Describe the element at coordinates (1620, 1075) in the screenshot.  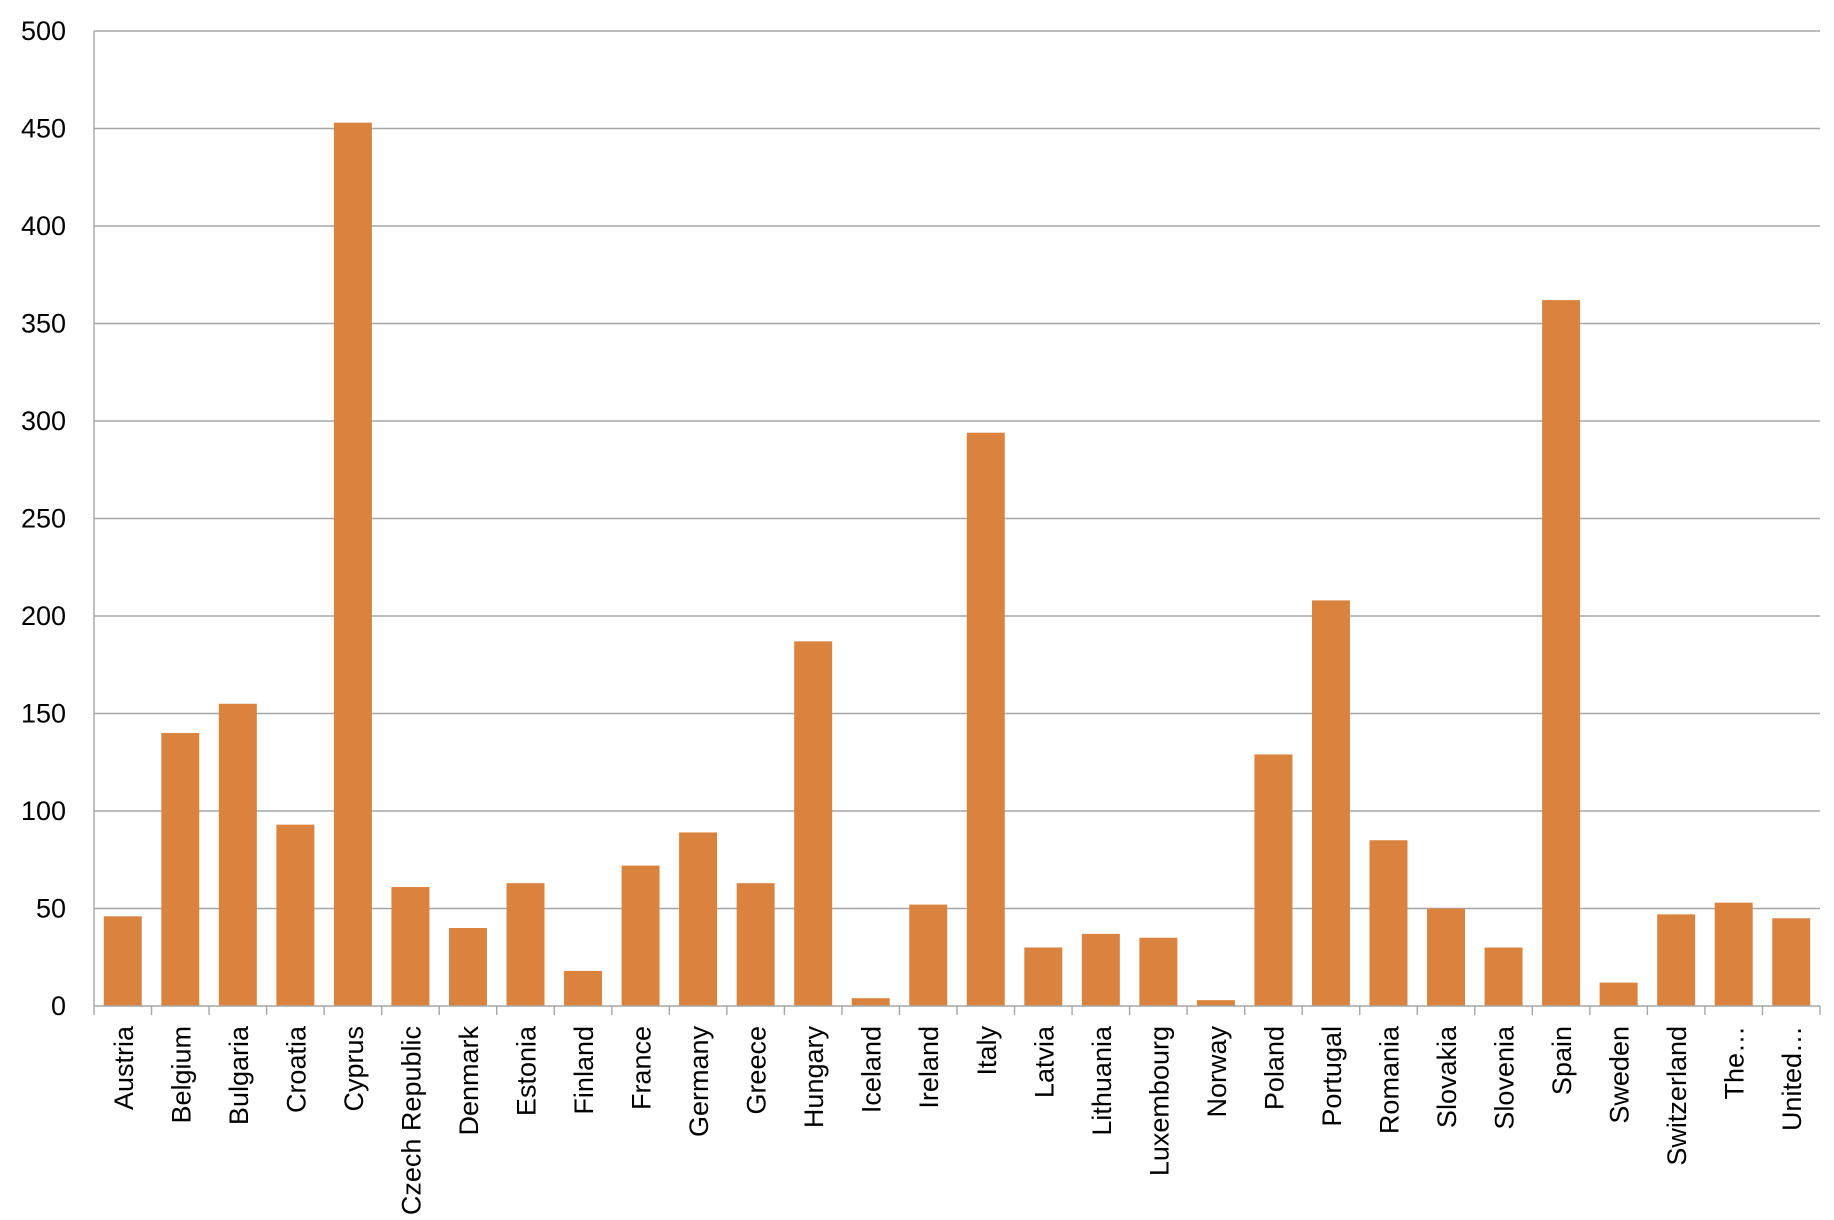
I see `x-tick-label: Sweden` at that location.